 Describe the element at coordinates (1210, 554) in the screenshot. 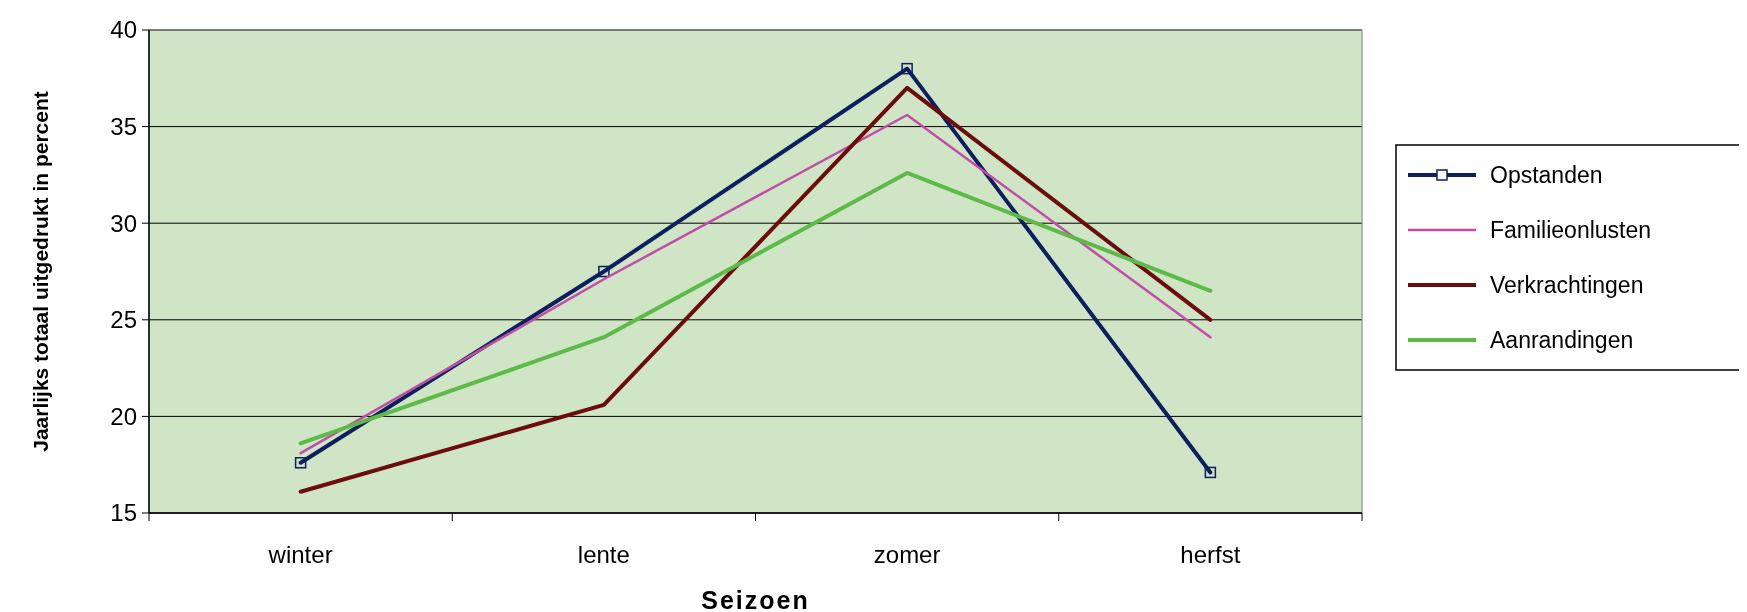

I see `x-tick-label: herfst` at that location.